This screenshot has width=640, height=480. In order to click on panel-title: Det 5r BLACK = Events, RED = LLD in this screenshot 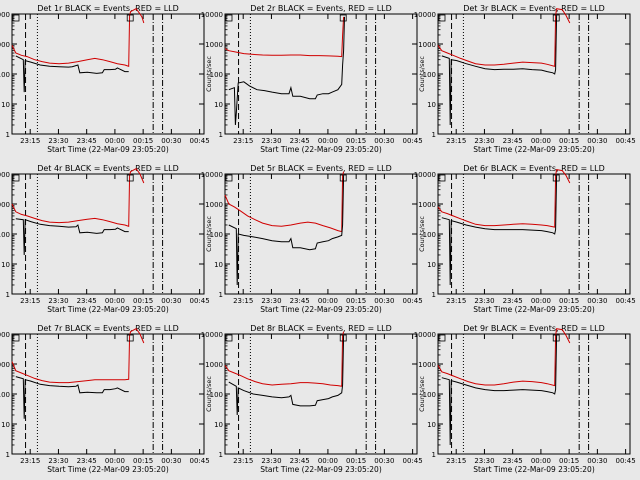, I will do `click(321, 168)`.